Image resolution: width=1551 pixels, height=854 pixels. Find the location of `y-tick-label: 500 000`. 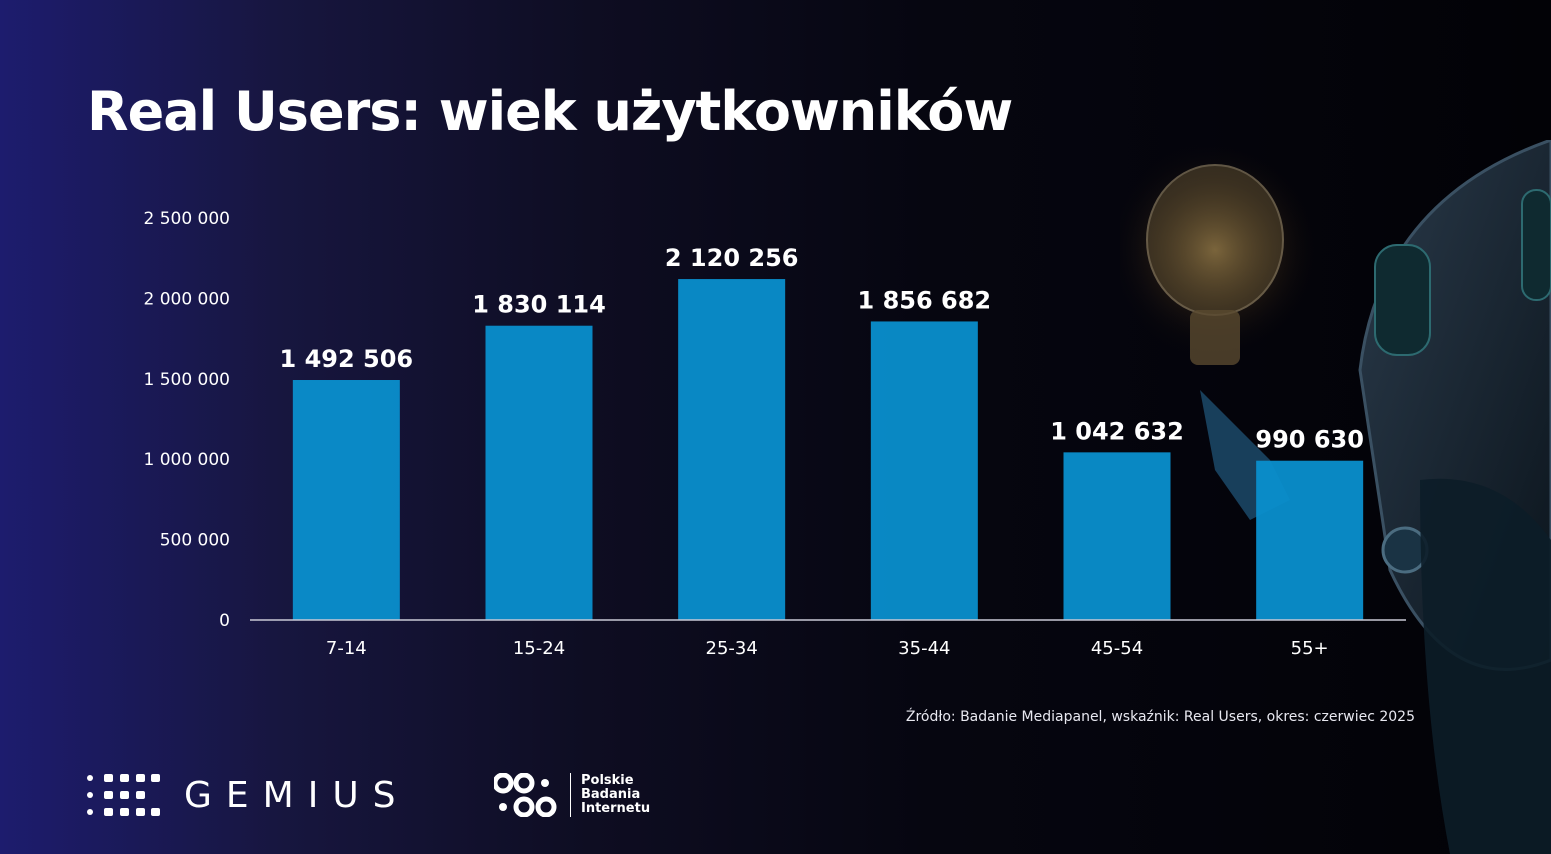

y-tick-label: 500 000 is located at coordinates (195, 541).